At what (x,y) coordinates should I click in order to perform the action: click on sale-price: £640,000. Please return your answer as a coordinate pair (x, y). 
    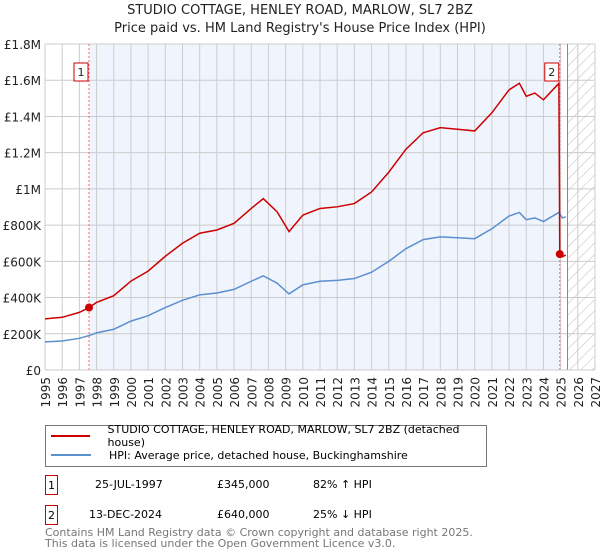
    Looking at the image, I should click on (243, 514).